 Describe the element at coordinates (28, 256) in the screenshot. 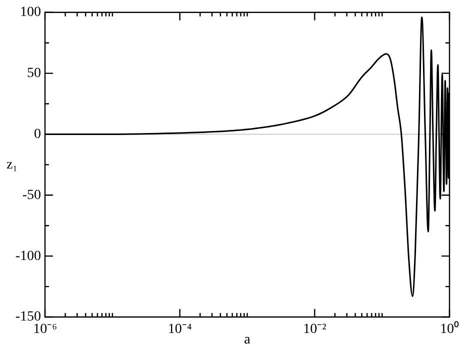

I see `y-tick-label: -100` at that location.